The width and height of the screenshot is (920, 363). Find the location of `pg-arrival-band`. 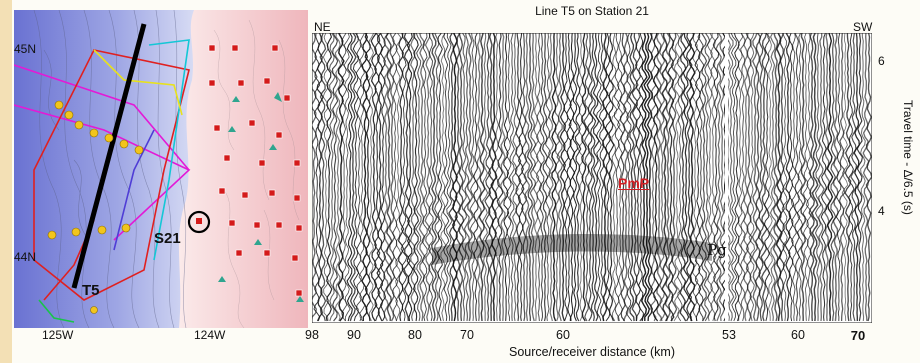

pg-arrival-band is located at coordinates (572, 249).